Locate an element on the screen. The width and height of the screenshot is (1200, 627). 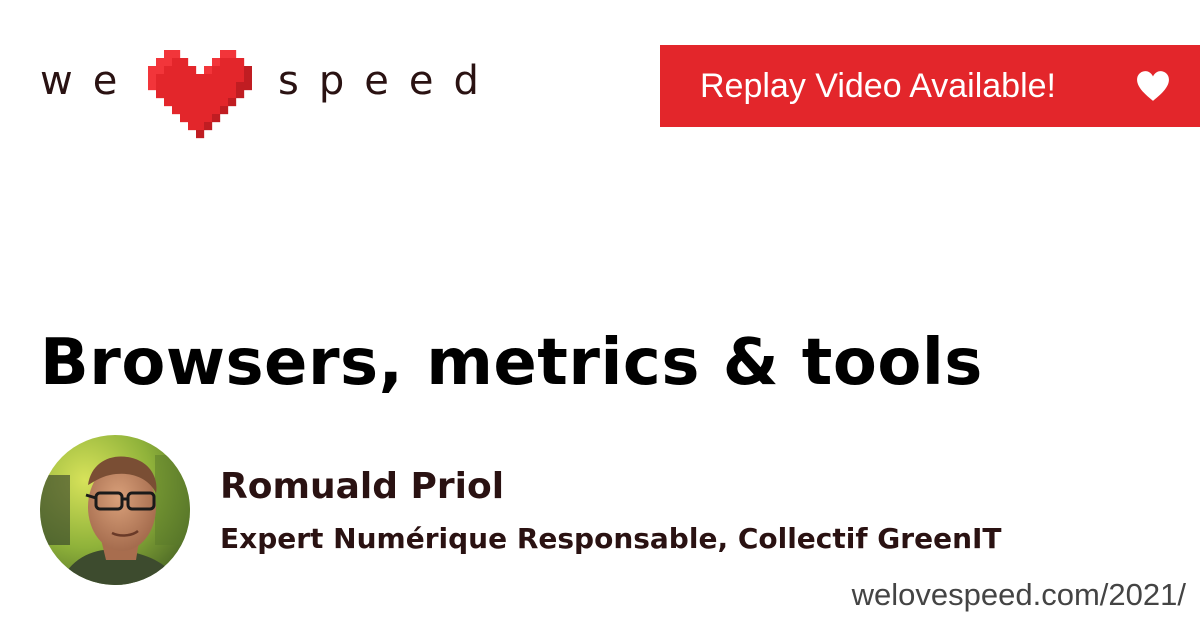
logo-word-we: we is located at coordinates (89, 81).